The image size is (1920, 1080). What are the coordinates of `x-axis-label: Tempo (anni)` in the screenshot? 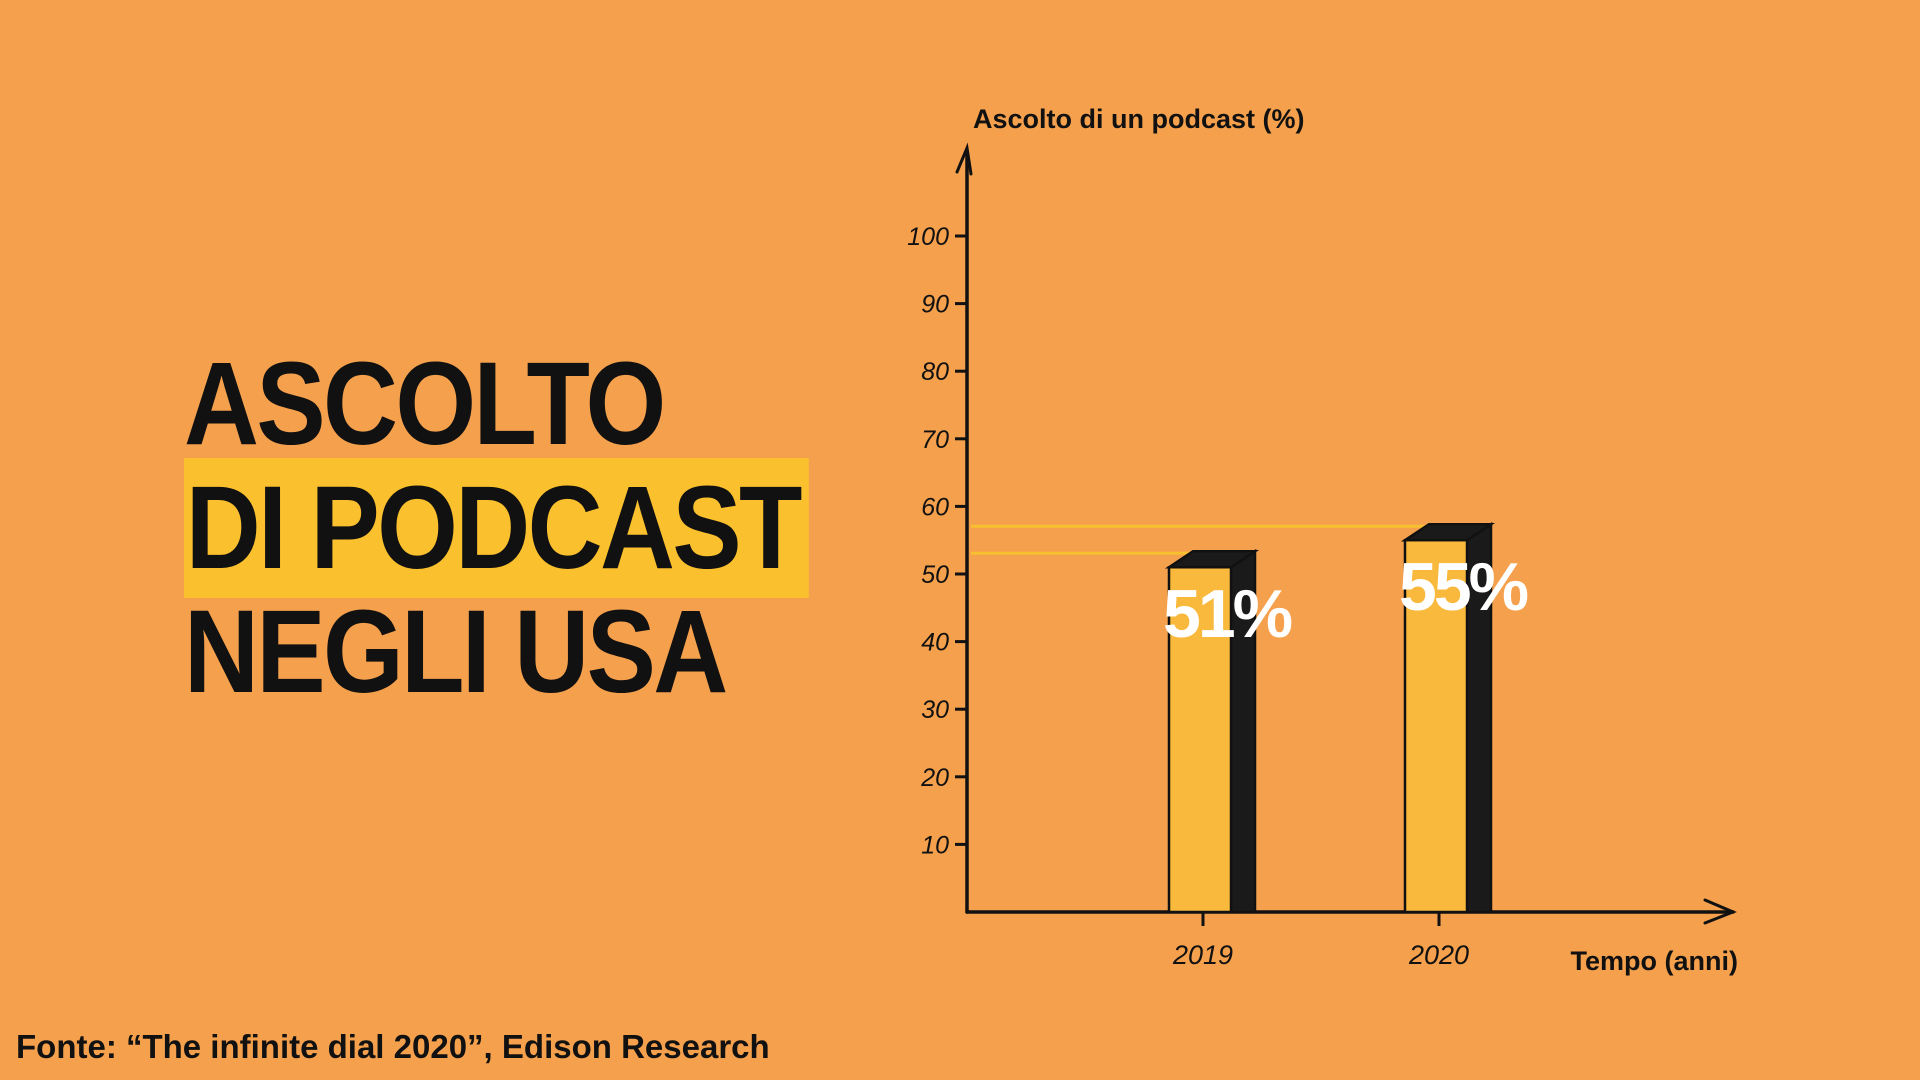 It's located at (1654, 961).